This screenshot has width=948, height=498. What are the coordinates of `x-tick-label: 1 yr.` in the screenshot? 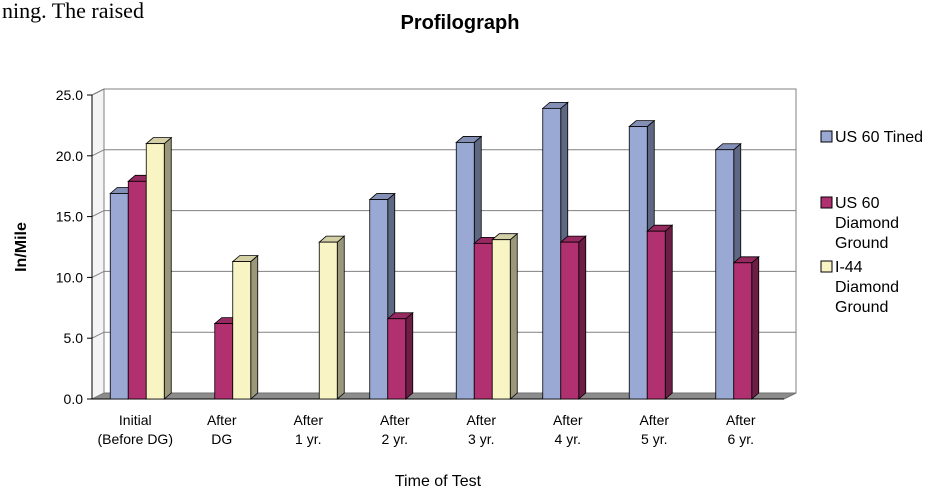 It's located at (308, 439).